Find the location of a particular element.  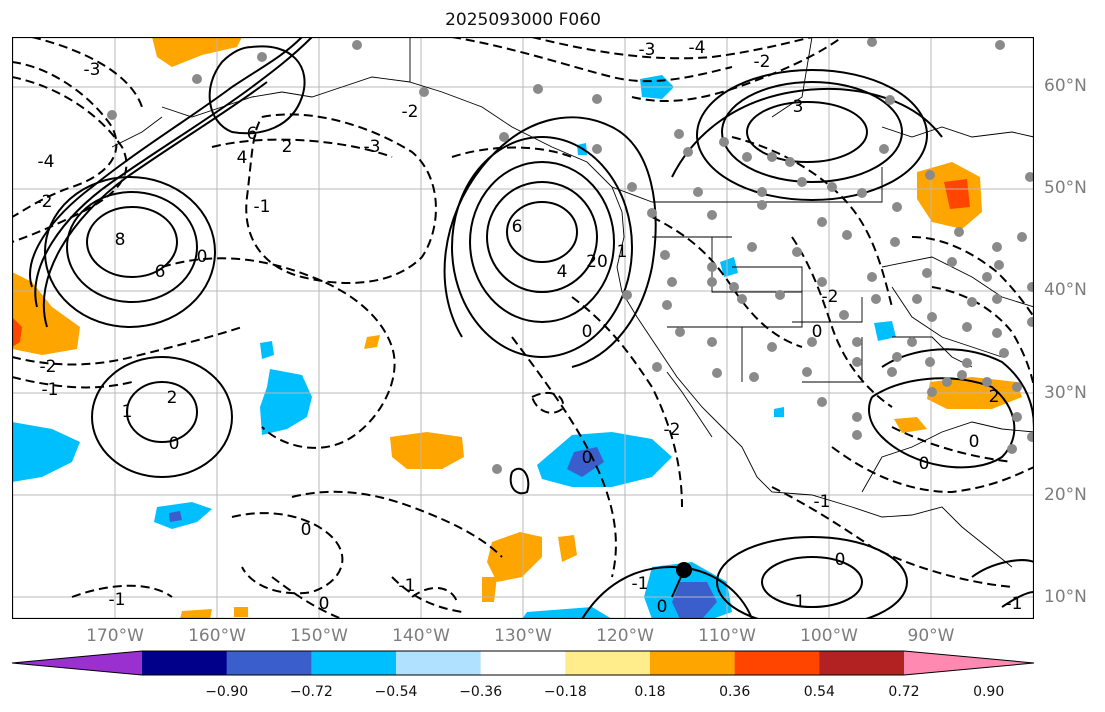

colorbar-extend-low is located at coordinates (77, 663).